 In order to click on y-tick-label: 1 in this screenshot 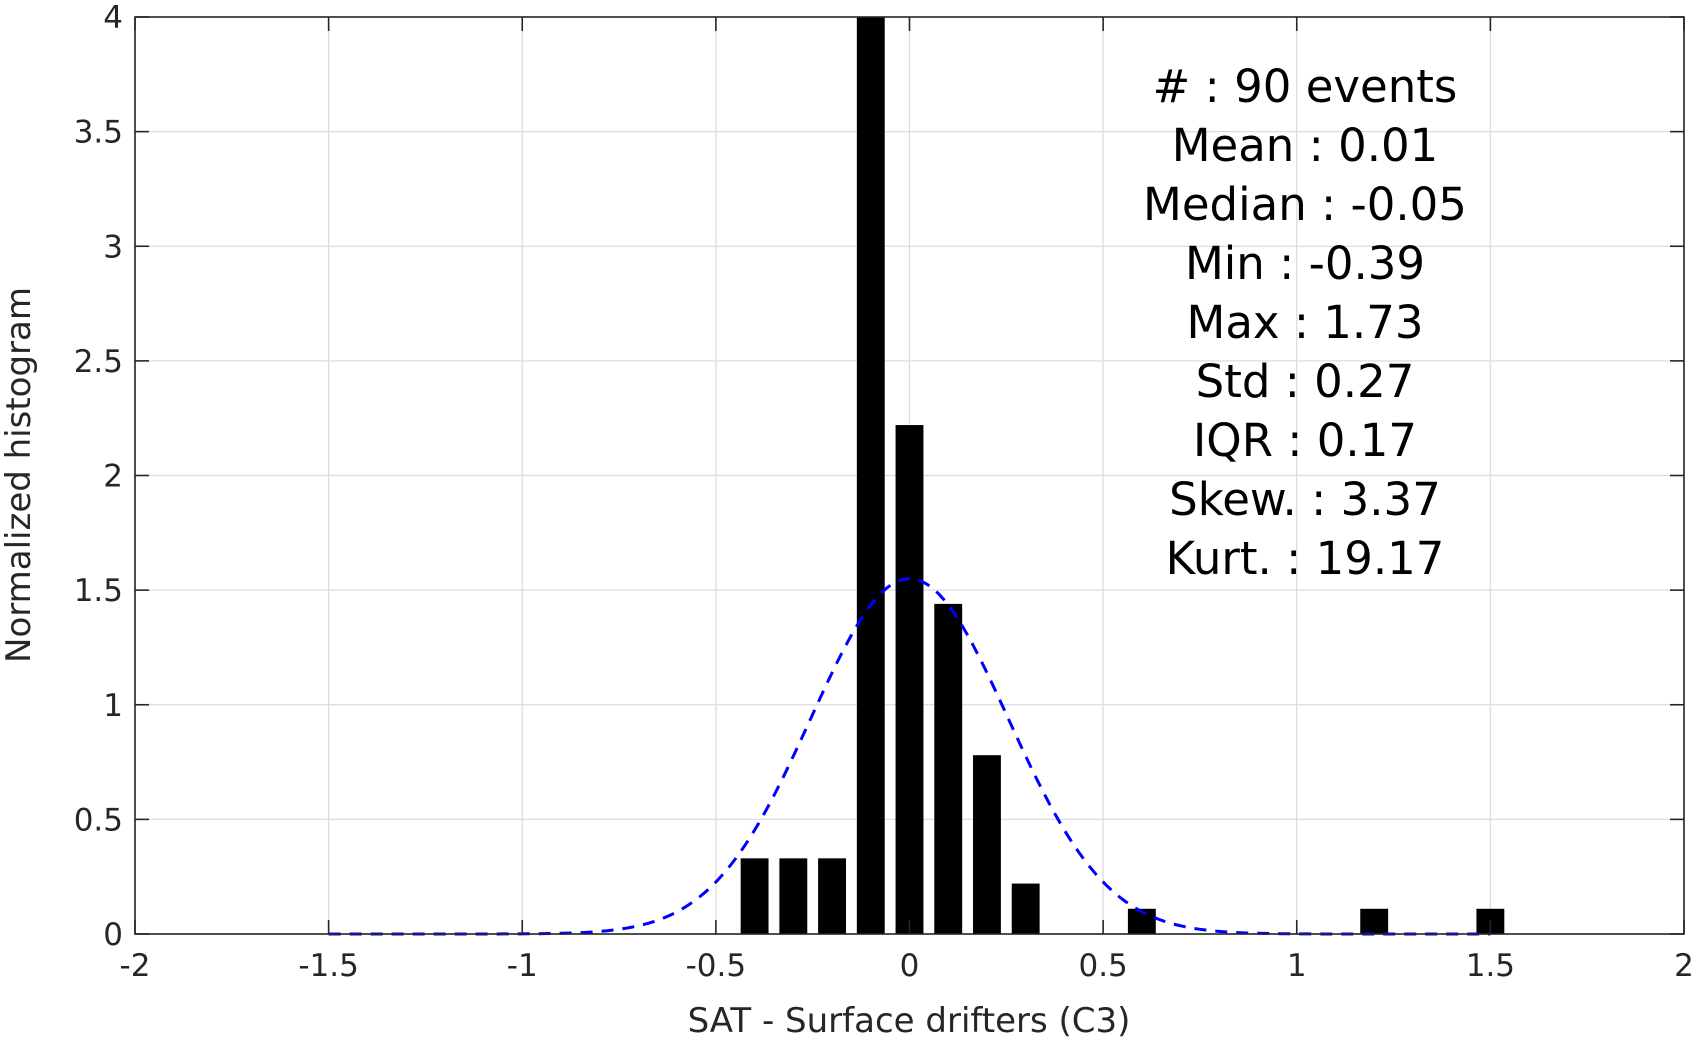, I will do `click(113, 706)`.